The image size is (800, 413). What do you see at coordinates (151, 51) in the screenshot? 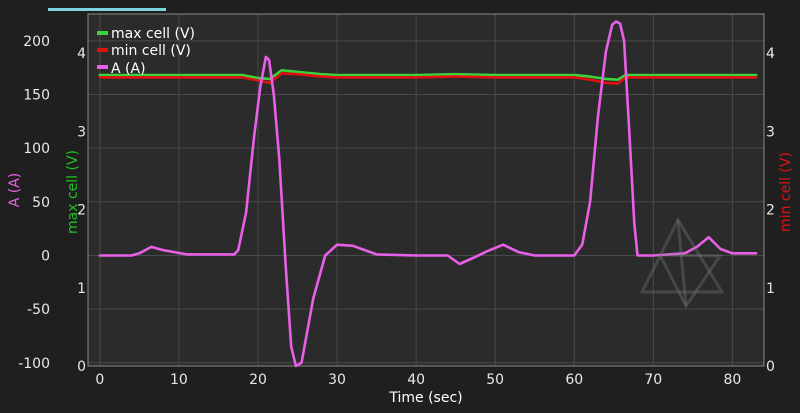
I see `legend-label-min-cell: min cell (V)` at bounding box center [151, 51].